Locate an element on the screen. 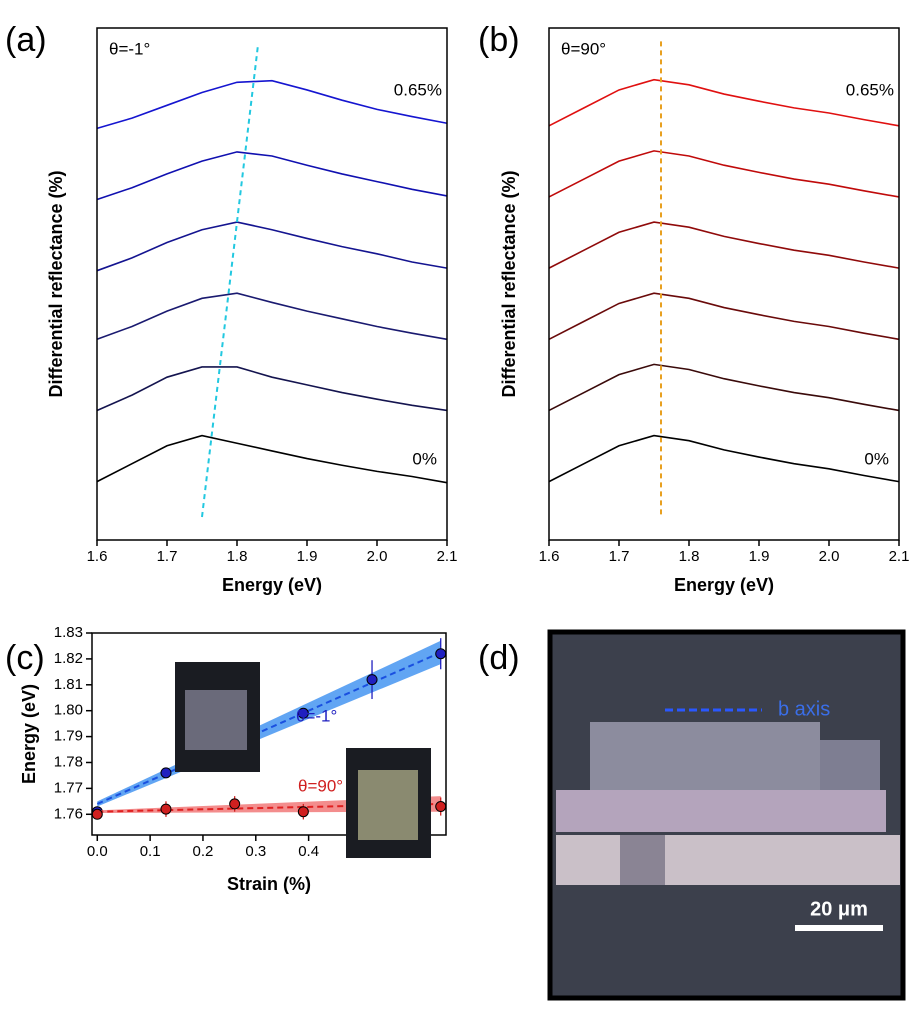 This screenshot has width=910, height=1010. plot-frame is located at coordinates (269, 734).